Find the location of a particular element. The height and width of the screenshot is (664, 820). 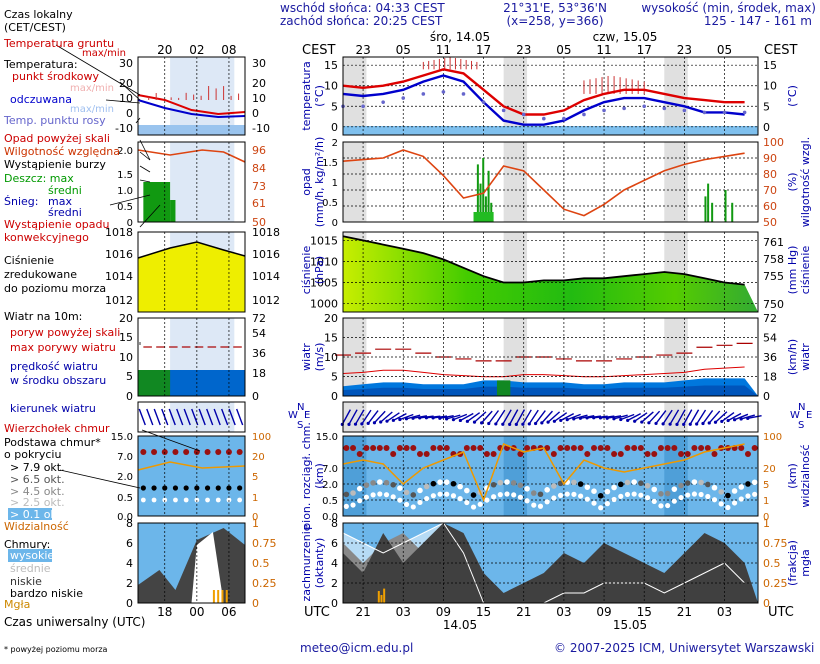

legend-y-tick: 1018 is located at coordinates (266, 232).